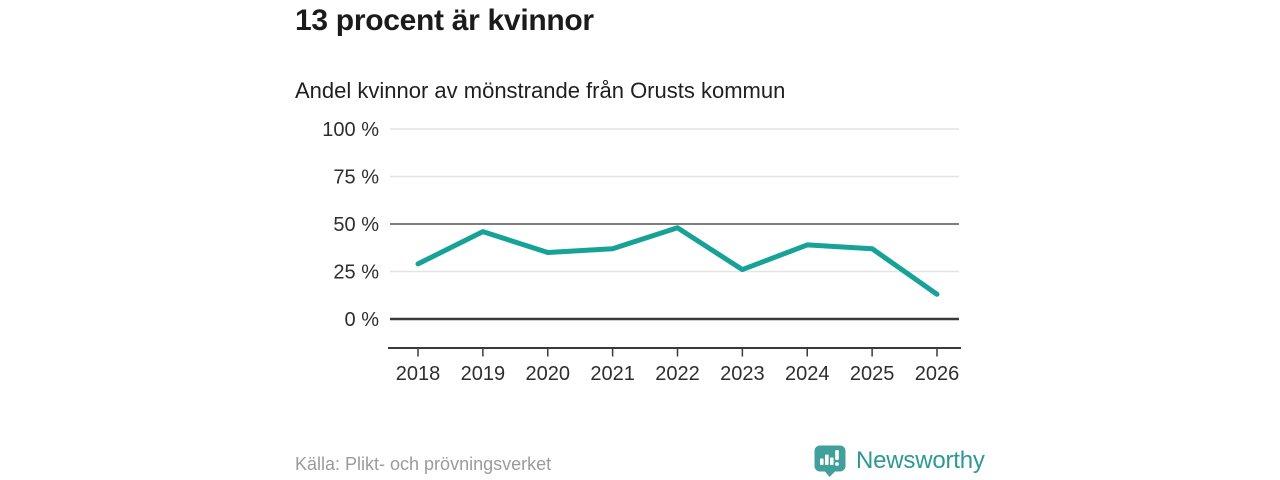 The height and width of the screenshot is (480, 1280). I want to click on svg-text: 2018, so click(418, 374).